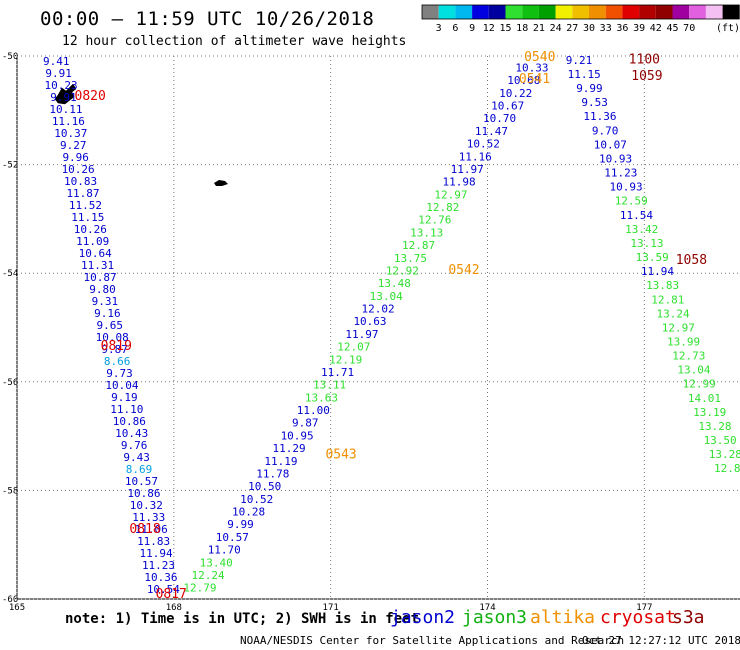 This screenshot has width=740, height=650. What do you see at coordinates (652, 257) in the screenshot?
I see `wave-height-label: 13.59` at bounding box center [652, 257].